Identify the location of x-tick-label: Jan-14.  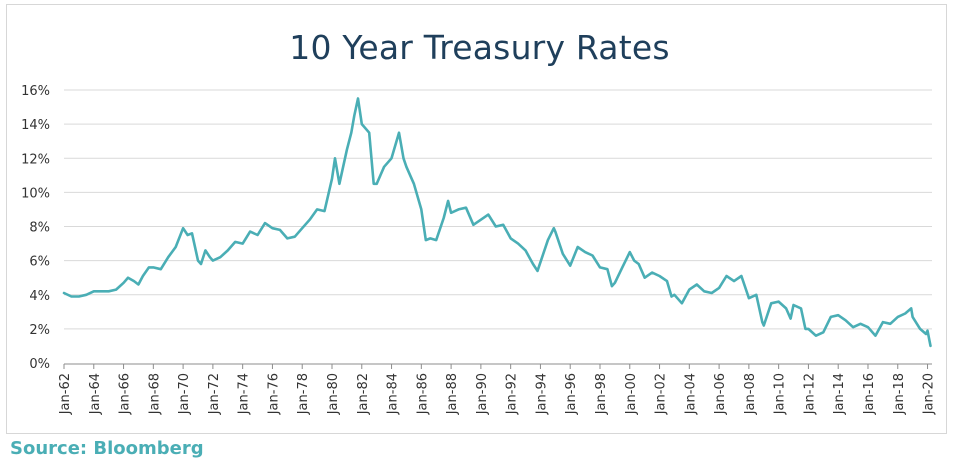
(839, 394).